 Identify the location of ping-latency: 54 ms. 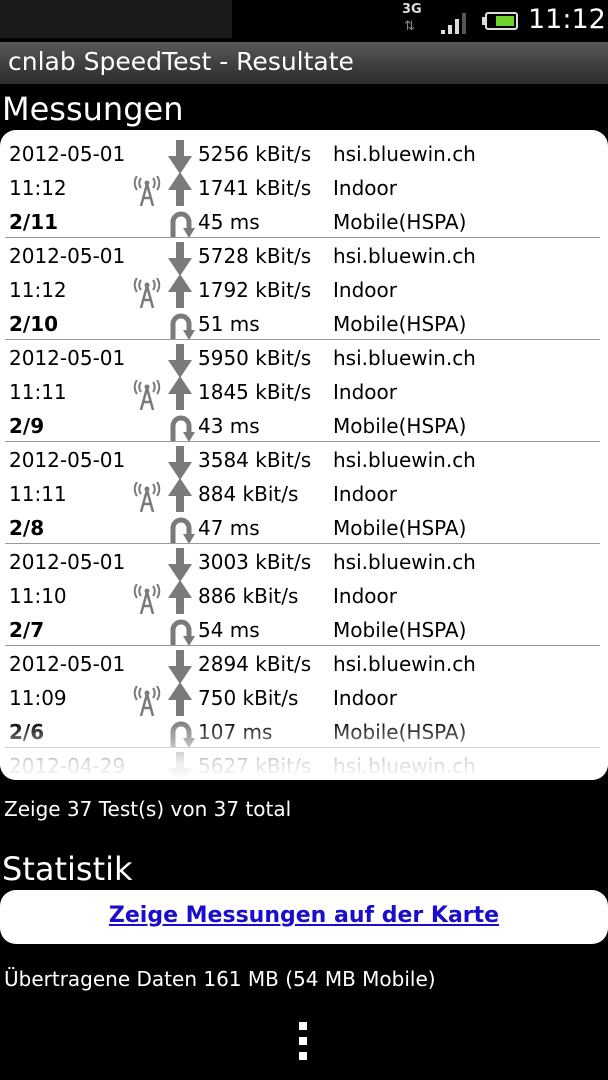
(229, 630).